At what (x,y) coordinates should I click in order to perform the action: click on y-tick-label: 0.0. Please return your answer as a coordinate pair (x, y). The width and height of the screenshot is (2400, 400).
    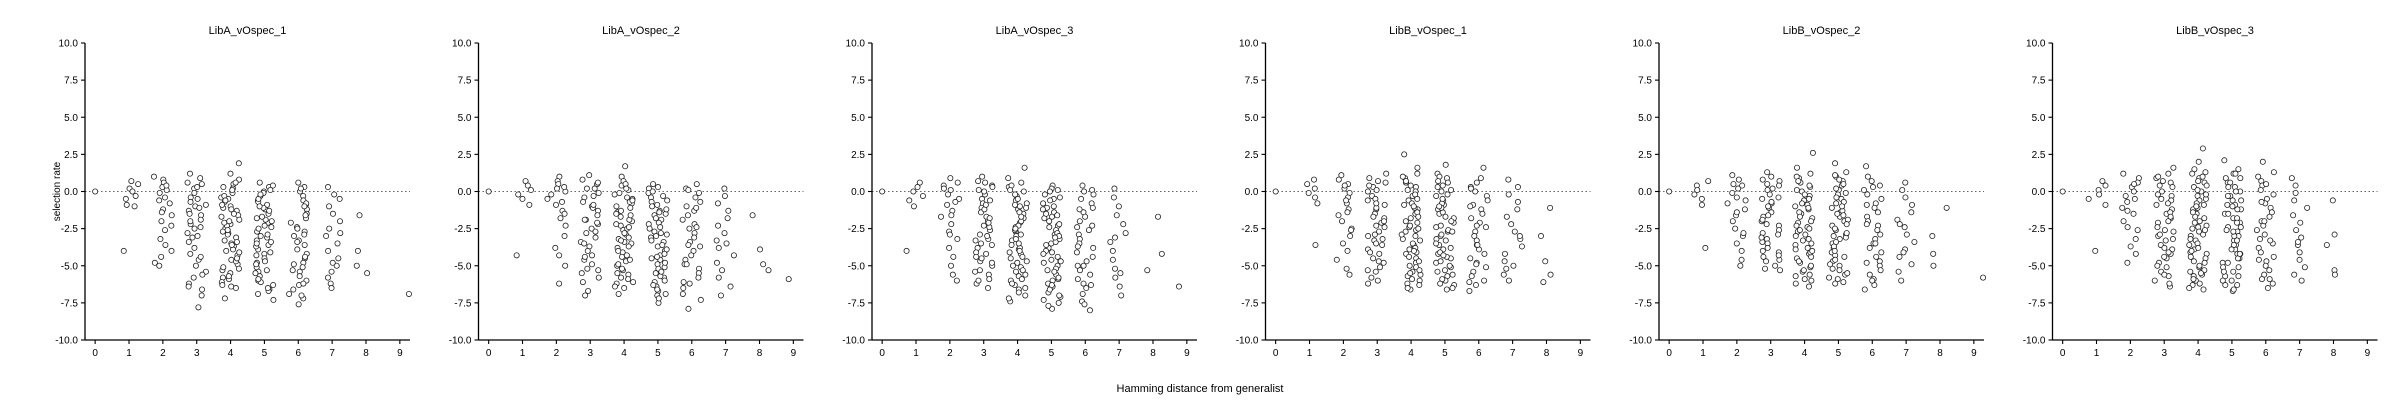
    Looking at the image, I should click on (1645, 192).